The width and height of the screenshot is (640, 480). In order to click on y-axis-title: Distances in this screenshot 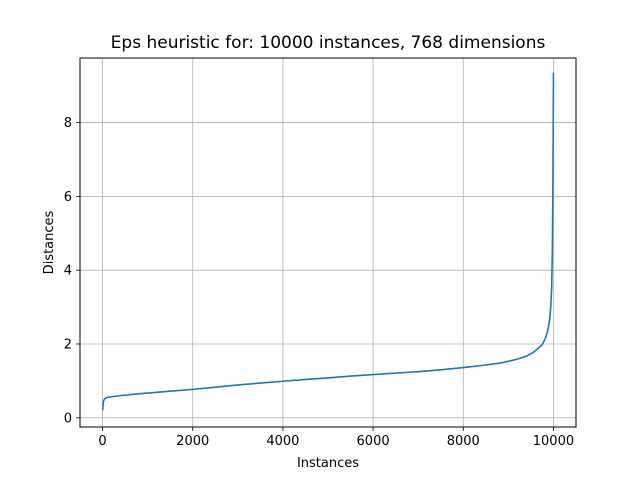, I will do `click(49, 242)`.